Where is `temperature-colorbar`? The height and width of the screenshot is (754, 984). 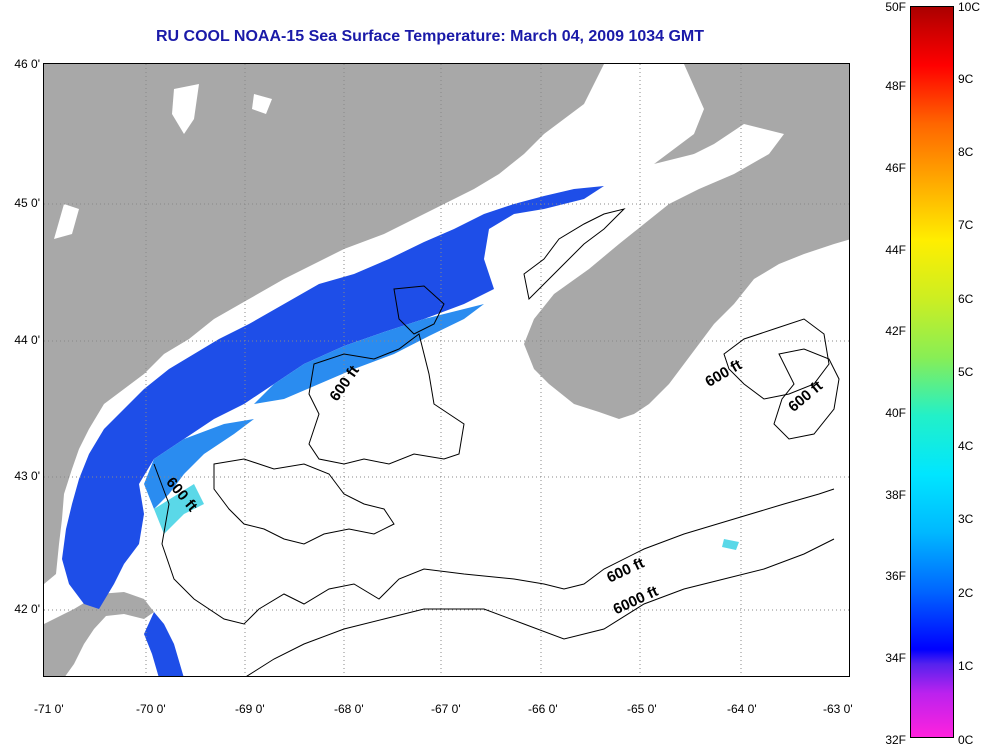 temperature-colorbar is located at coordinates (932, 372).